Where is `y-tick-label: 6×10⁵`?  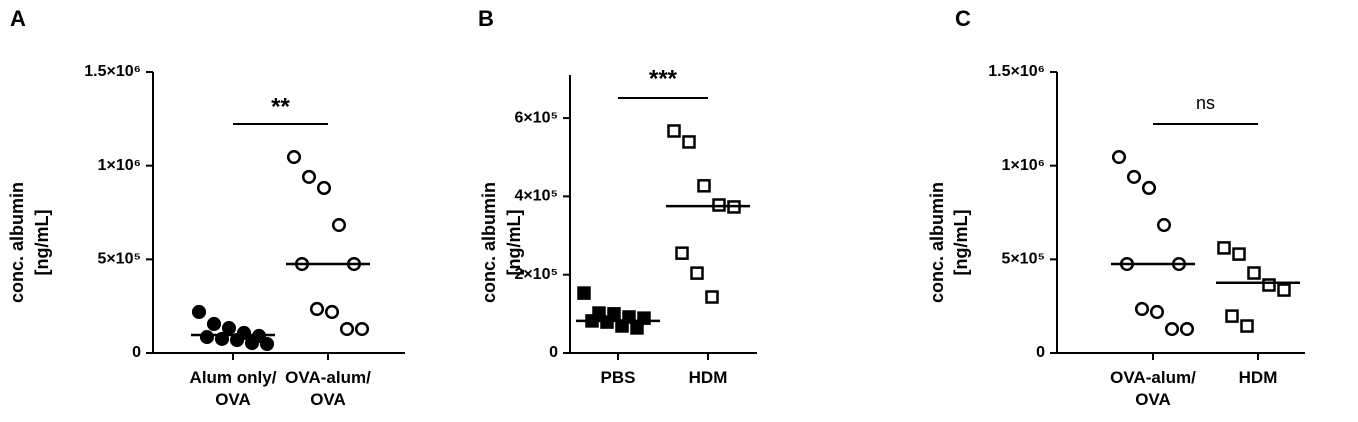
y-tick-label: 6×10⁵ is located at coordinates (536, 117).